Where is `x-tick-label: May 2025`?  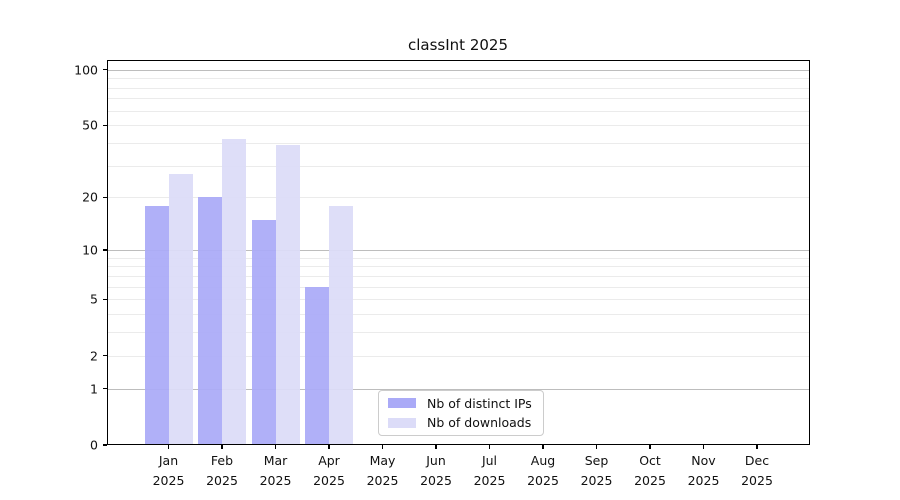 x-tick-label: May 2025 is located at coordinates (383, 471).